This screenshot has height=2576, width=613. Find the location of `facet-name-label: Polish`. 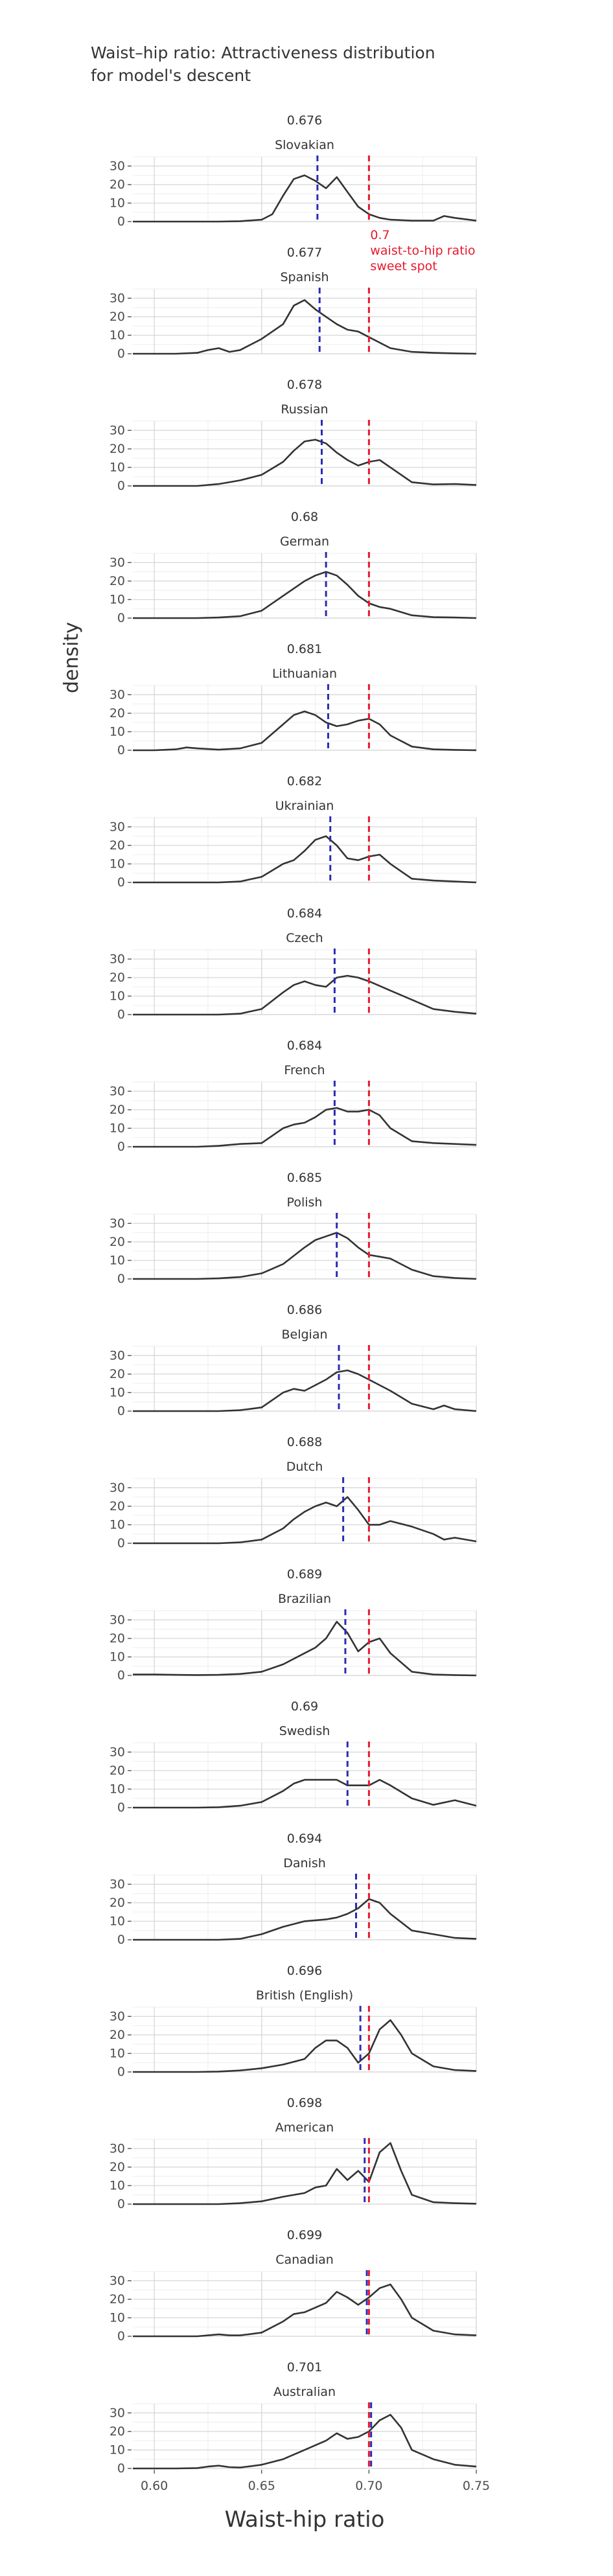

facet-name-label: Polish is located at coordinates (305, 1202).